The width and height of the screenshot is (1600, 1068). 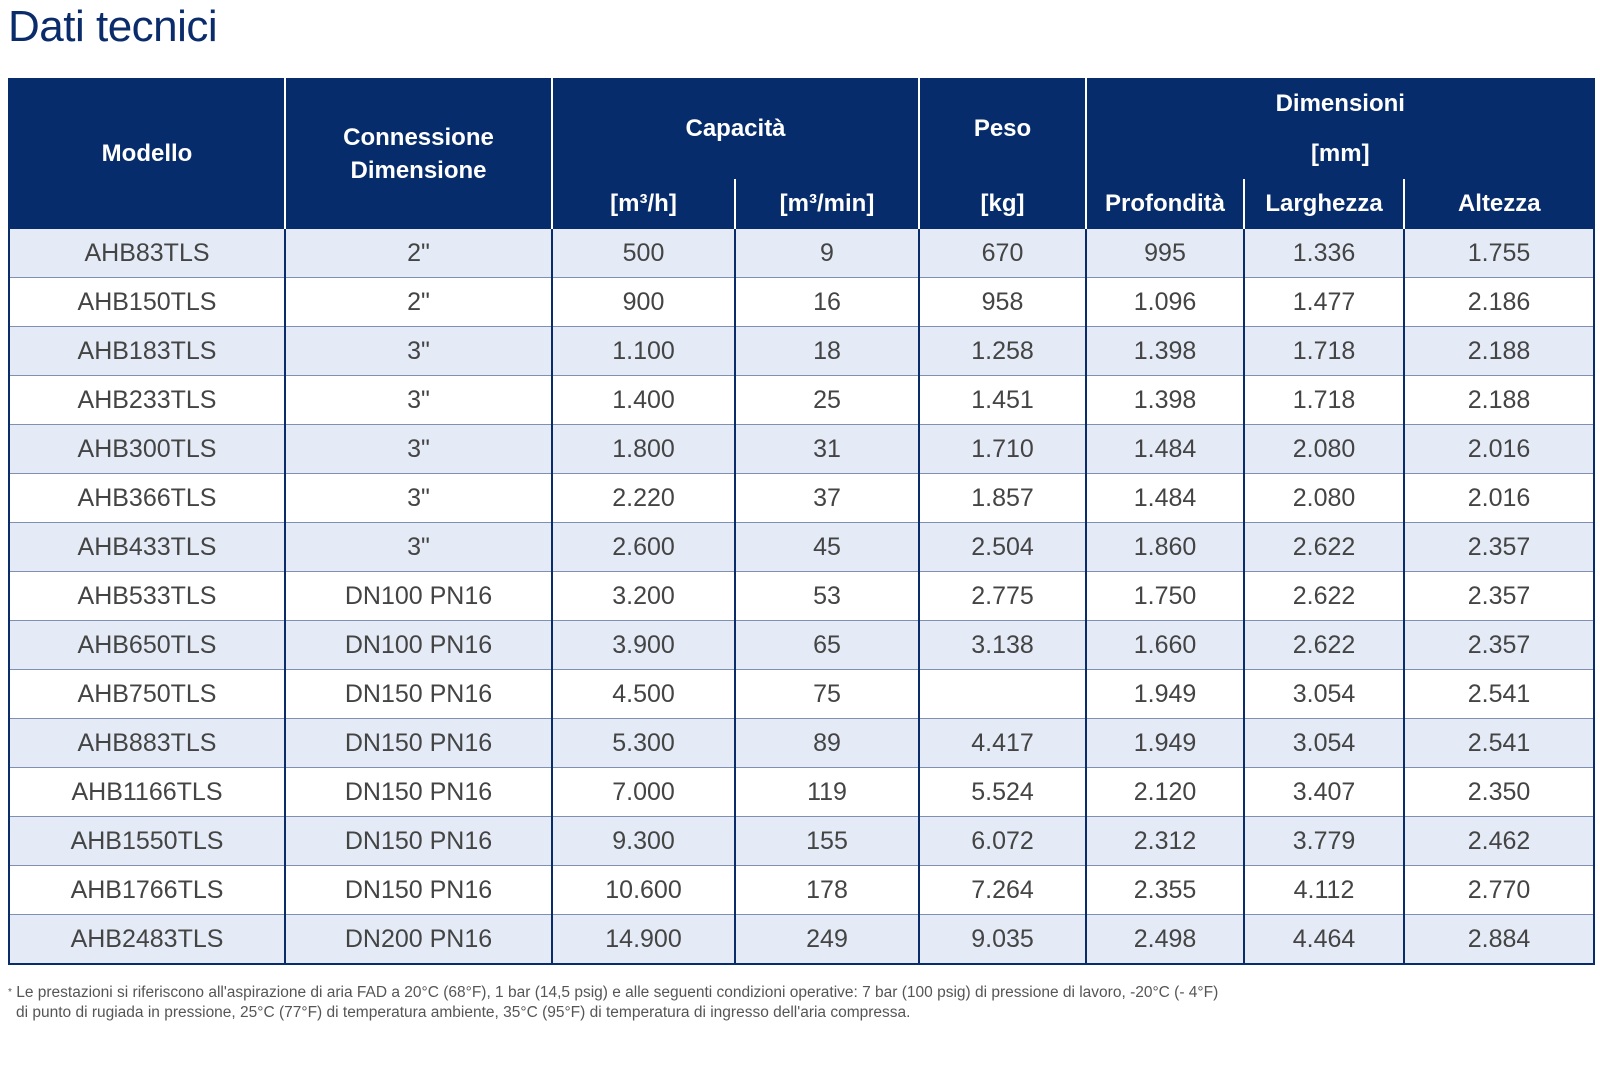 What do you see at coordinates (1324, 694) in the screenshot?
I see `cell-larghezza: 3.054` at bounding box center [1324, 694].